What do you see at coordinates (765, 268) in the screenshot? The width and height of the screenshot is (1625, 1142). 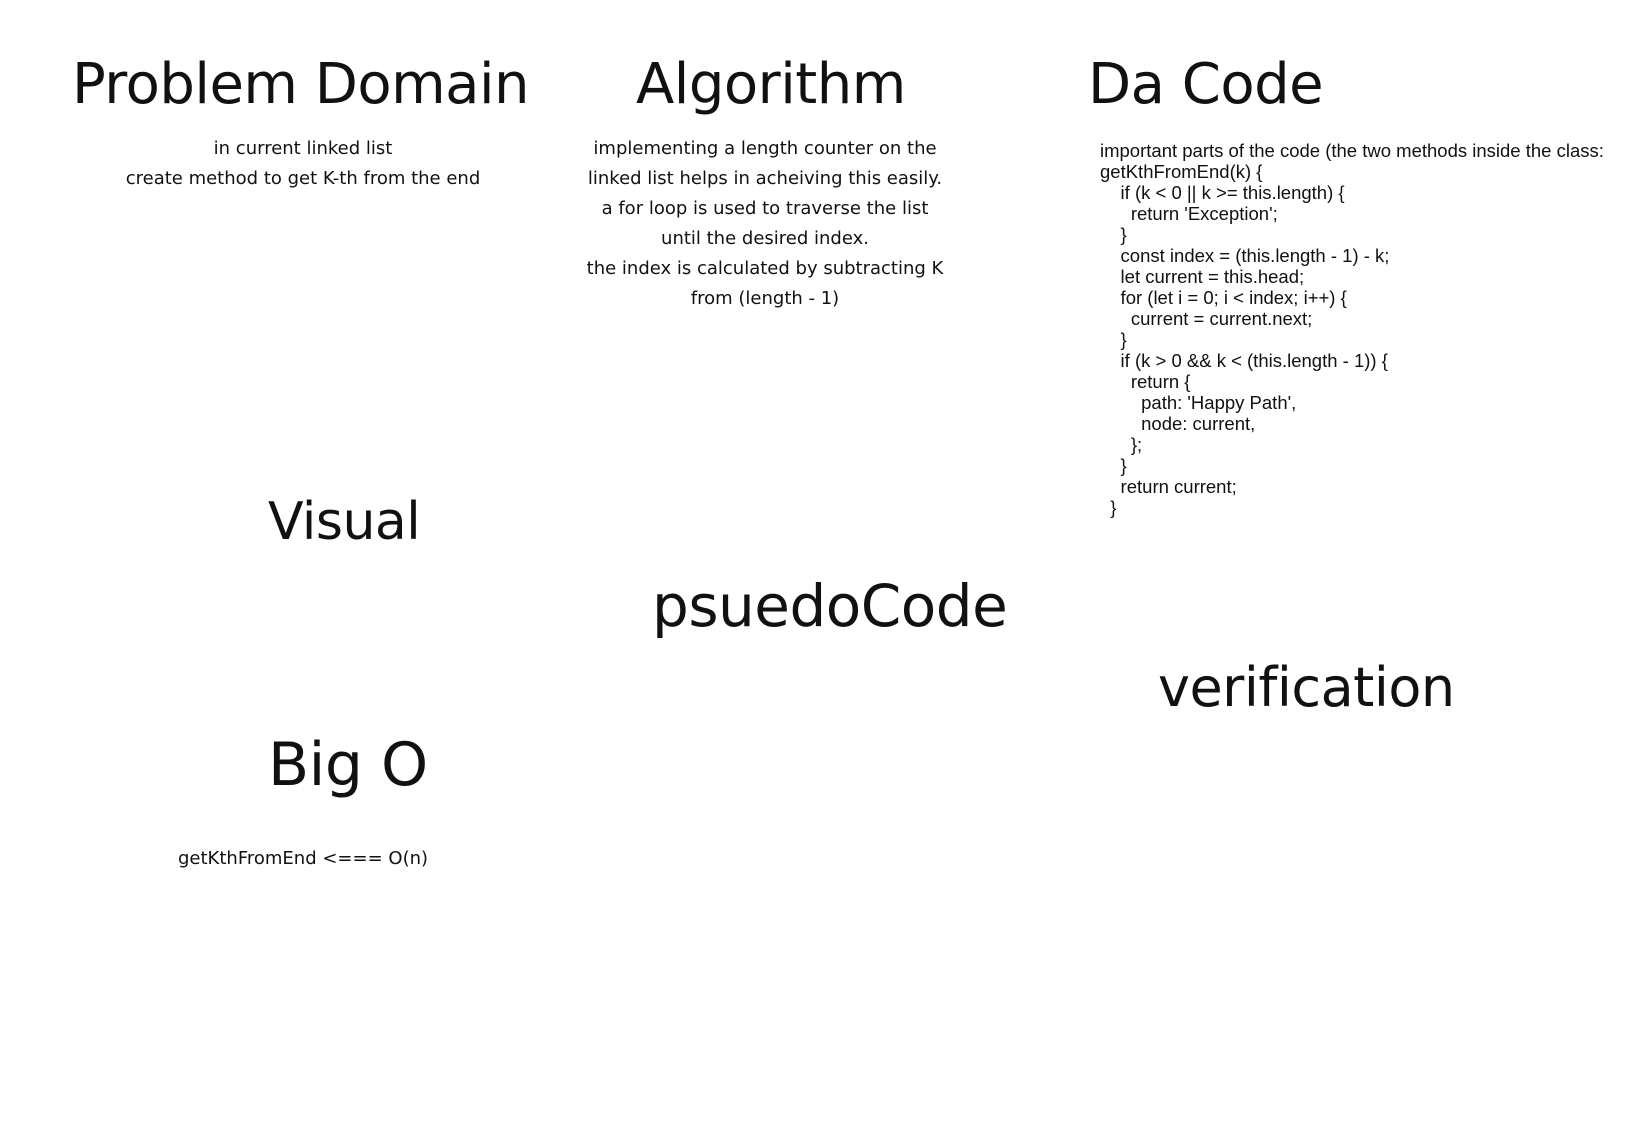 I see `algorithm-line: the index is calculated by subtracting K` at bounding box center [765, 268].